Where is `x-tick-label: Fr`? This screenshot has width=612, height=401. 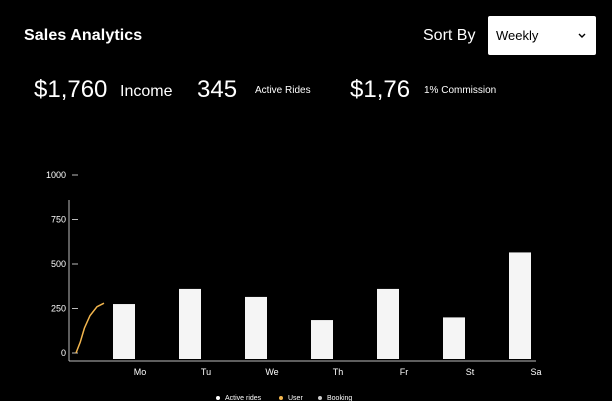
x-tick-label: Fr is located at coordinates (404, 372).